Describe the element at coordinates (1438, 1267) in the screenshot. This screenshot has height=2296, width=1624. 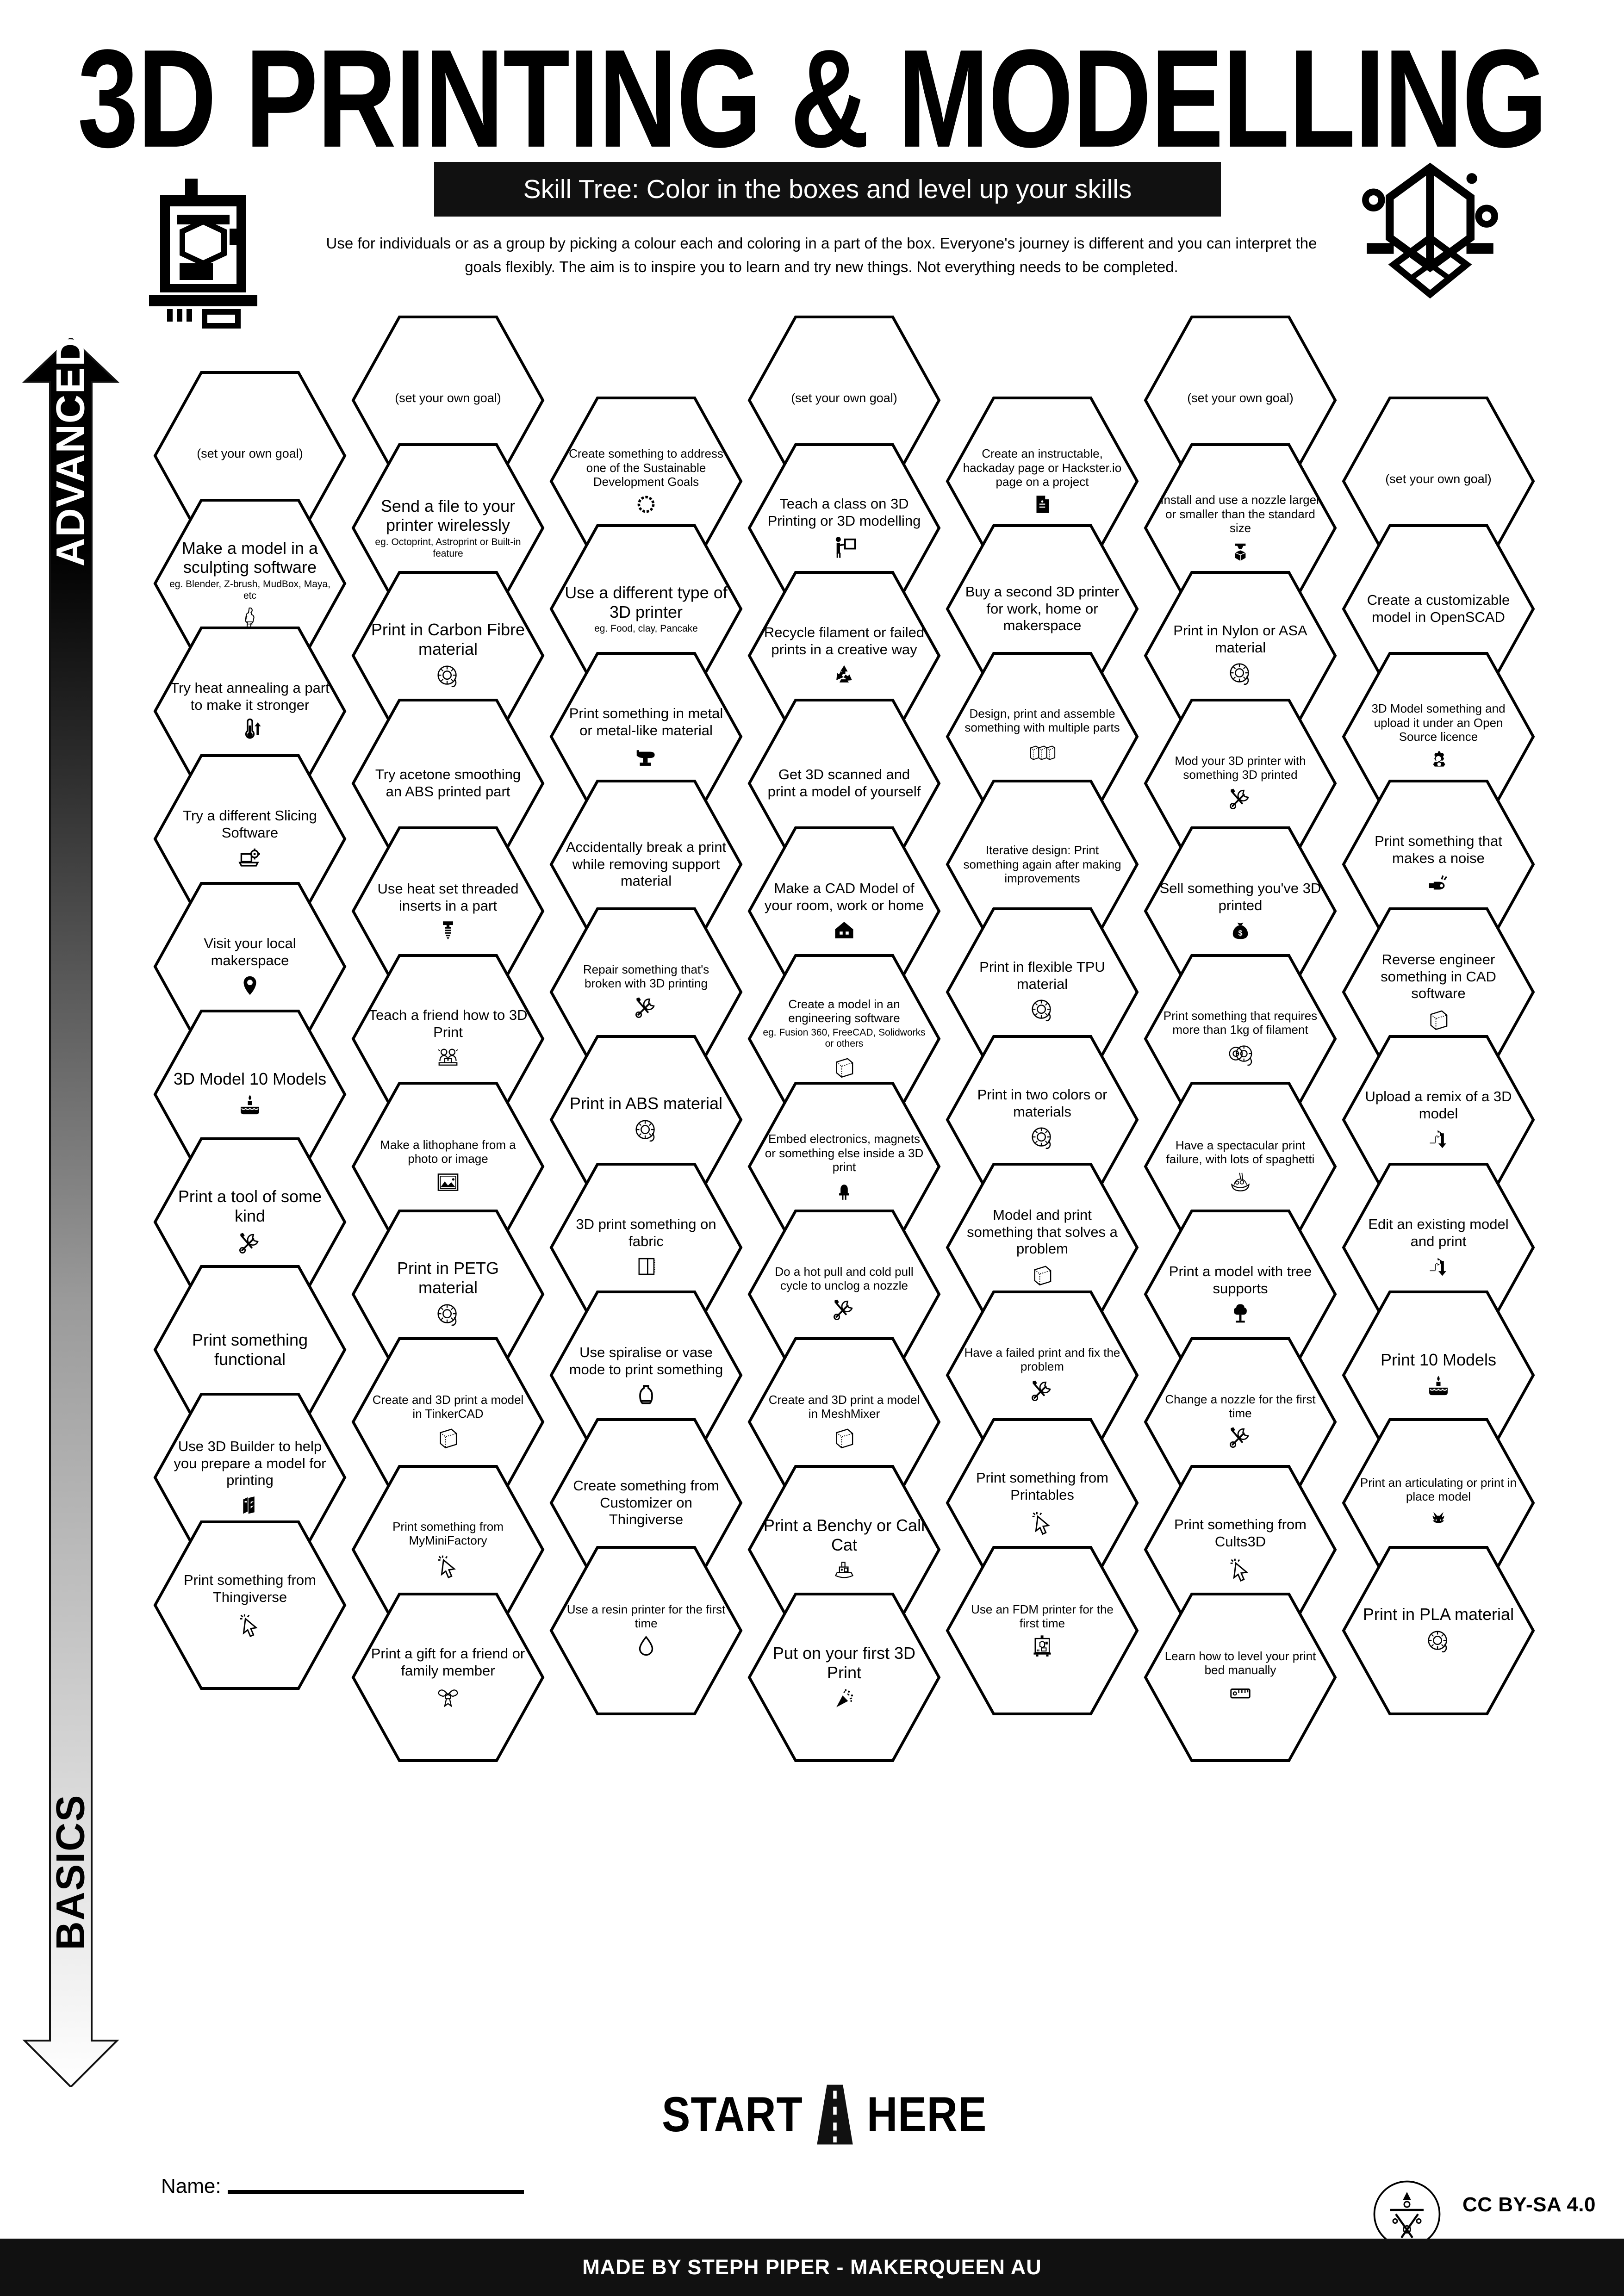
I see `remix-arrows-icon` at that location.